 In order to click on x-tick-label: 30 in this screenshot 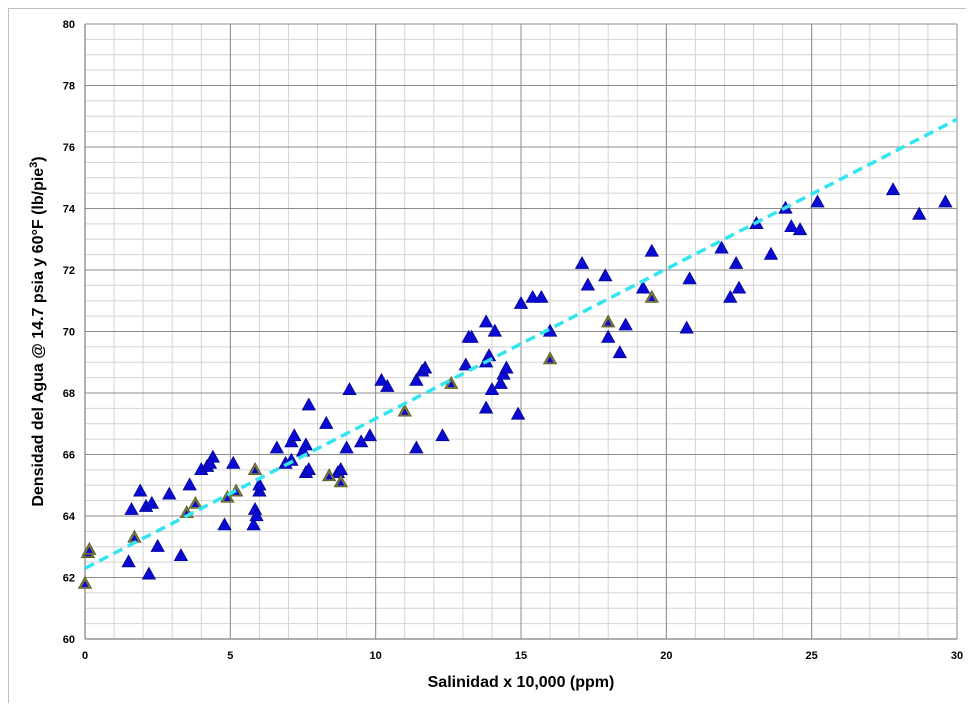, I will do `click(957, 656)`.